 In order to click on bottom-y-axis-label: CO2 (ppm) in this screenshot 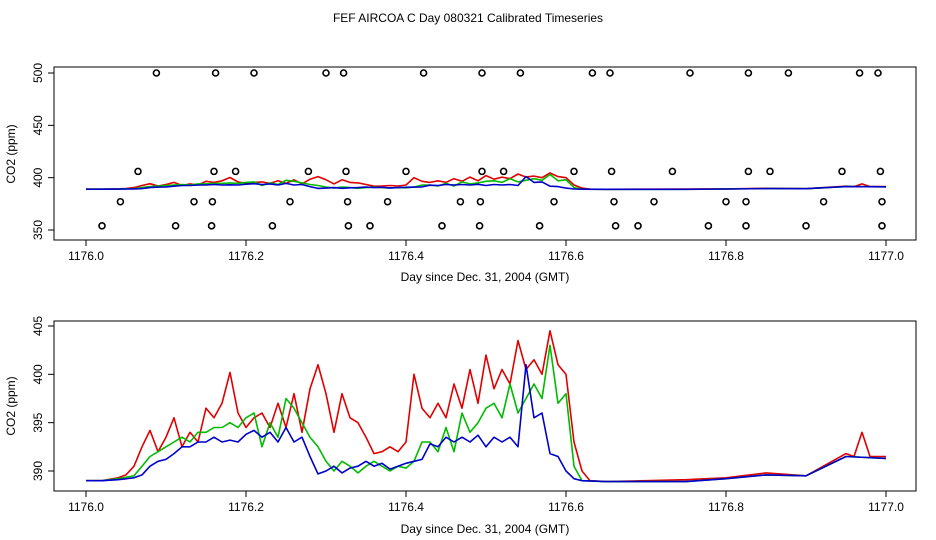, I will do `click(11, 405)`.